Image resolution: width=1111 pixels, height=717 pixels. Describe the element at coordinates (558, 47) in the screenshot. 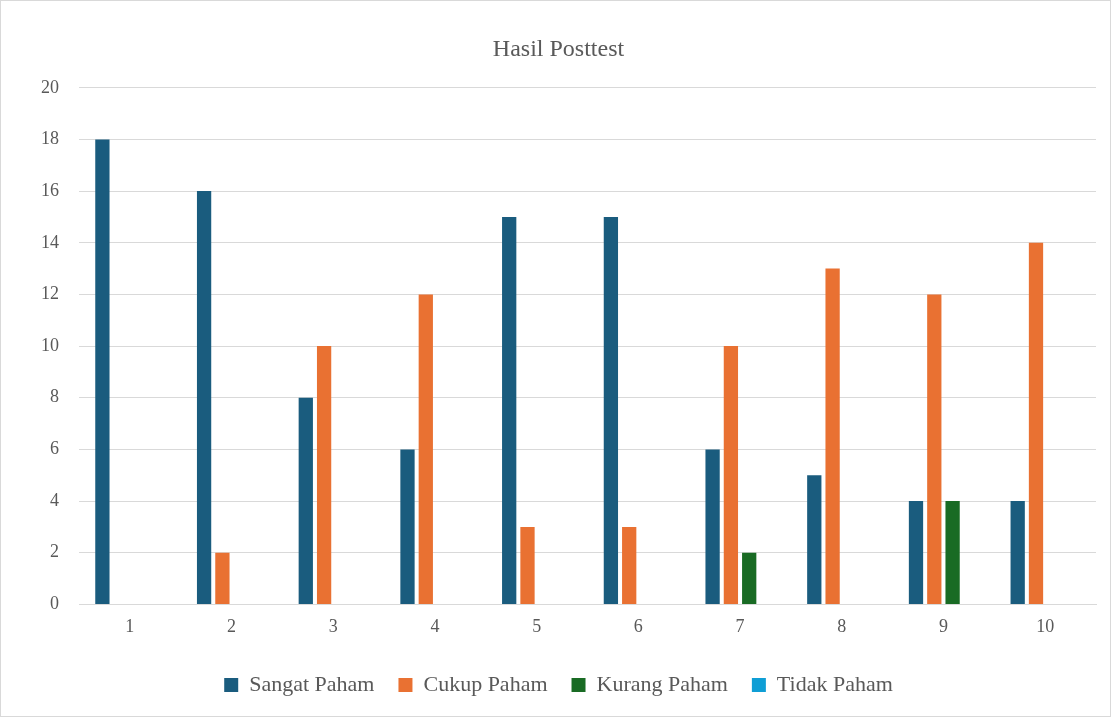

I see `chart-title: Hasil Posttest` at that location.